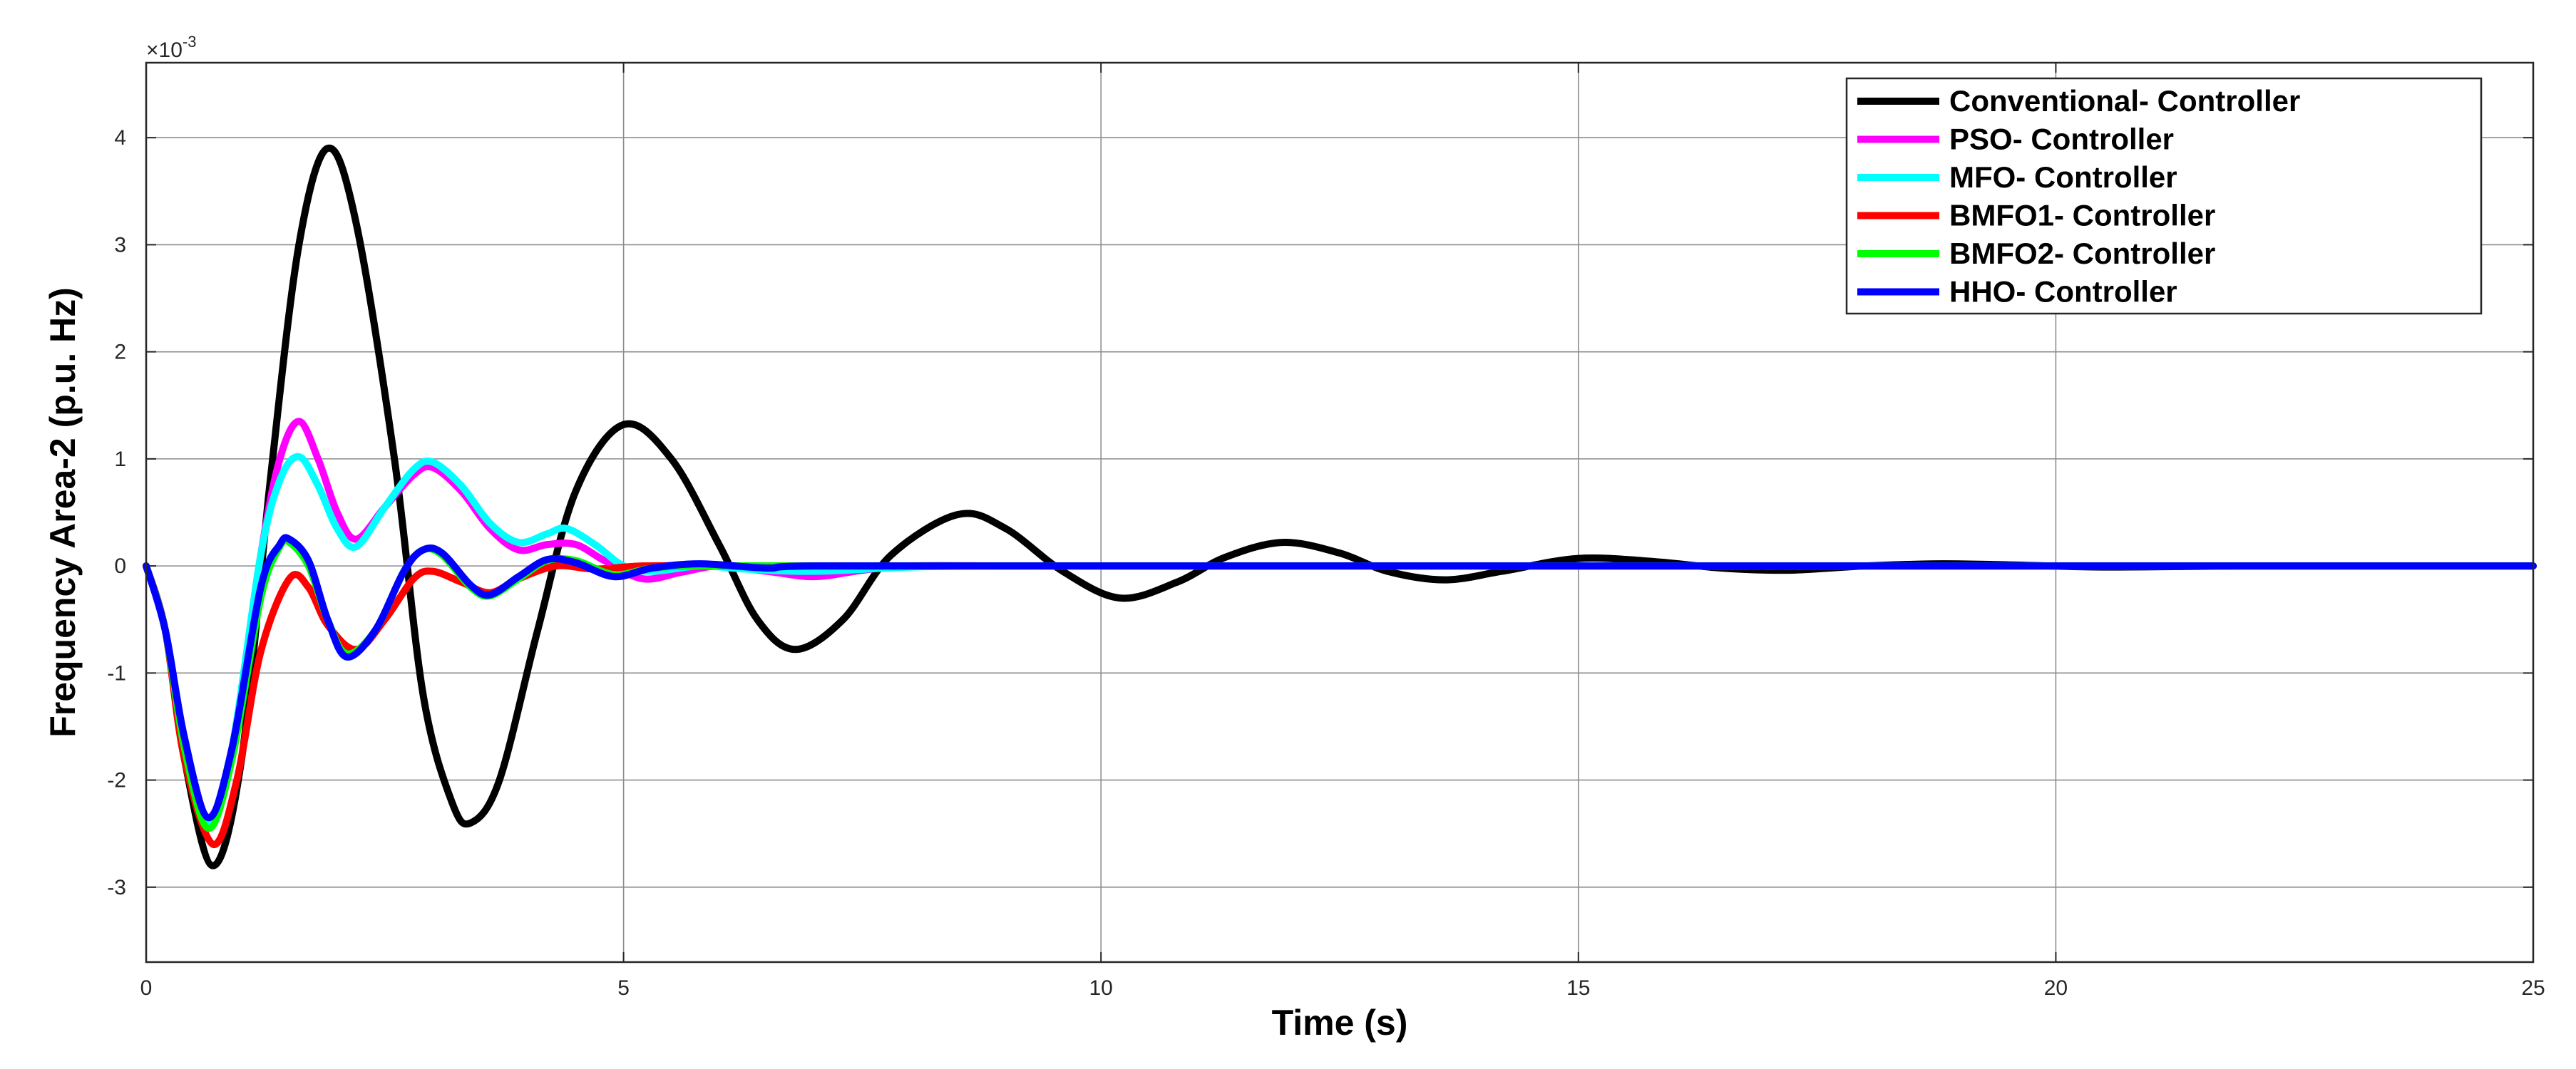 The image size is (2576, 1069). Describe the element at coordinates (116, 512) in the screenshot. I see `y-tick-labels: -3 -2 -1 0 1 2 3 4` at that location.